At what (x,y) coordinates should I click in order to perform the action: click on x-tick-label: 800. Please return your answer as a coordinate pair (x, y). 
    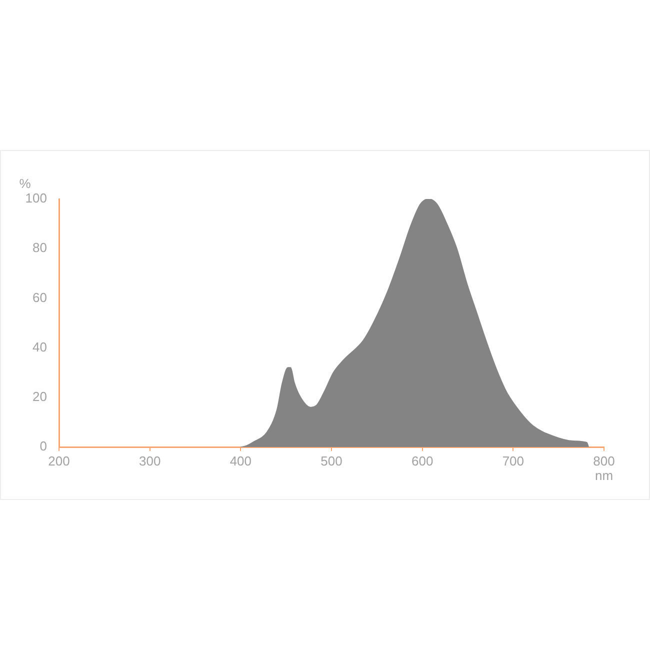
    Looking at the image, I should click on (604, 460).